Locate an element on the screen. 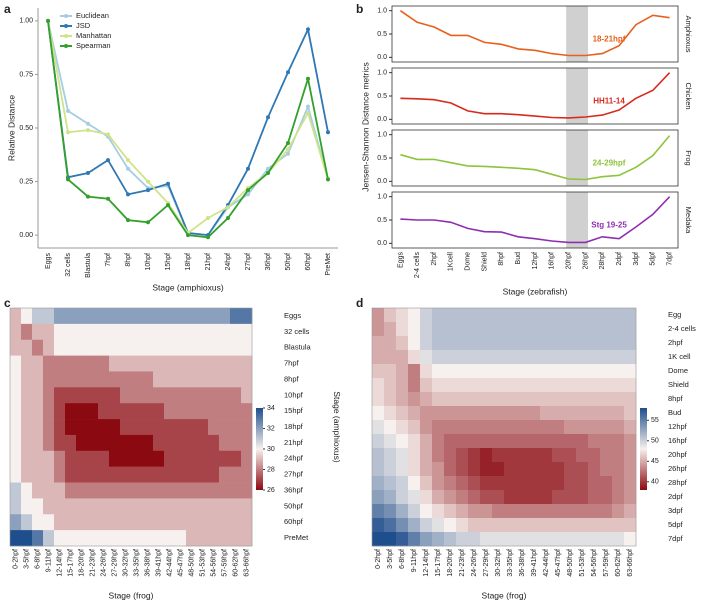 This screenshot has height=604, width=708. row-label: Shield is located at coordinates (678, 384).